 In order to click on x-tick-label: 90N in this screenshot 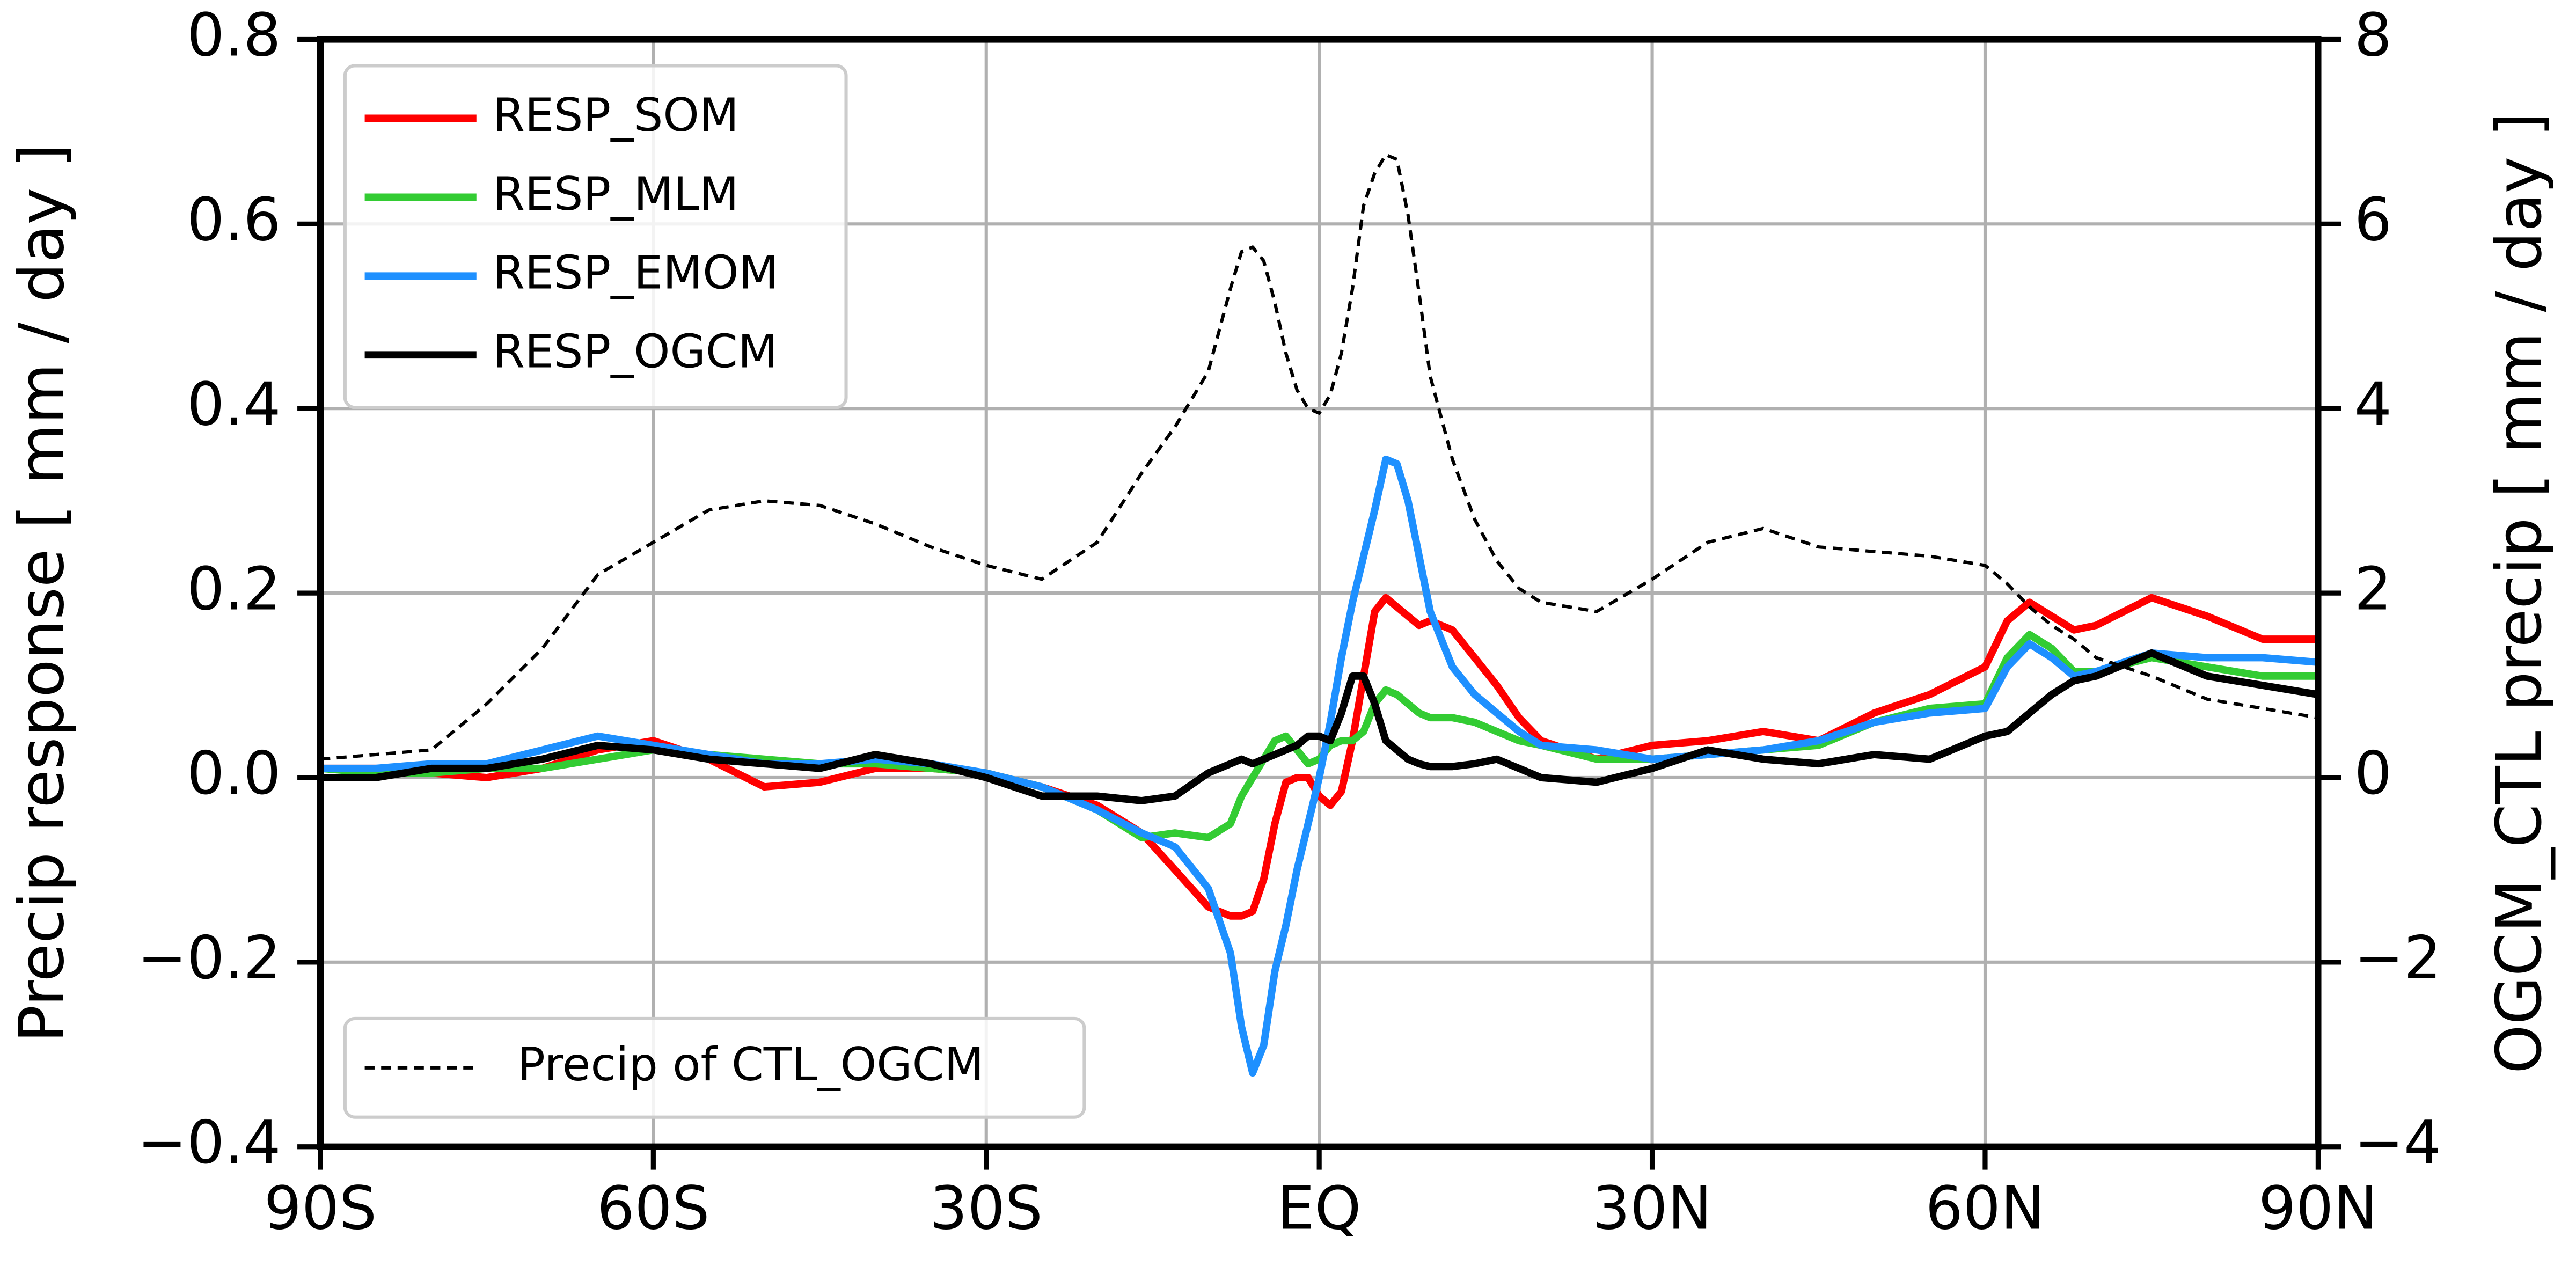, I will do `click(2318, 1208)`.